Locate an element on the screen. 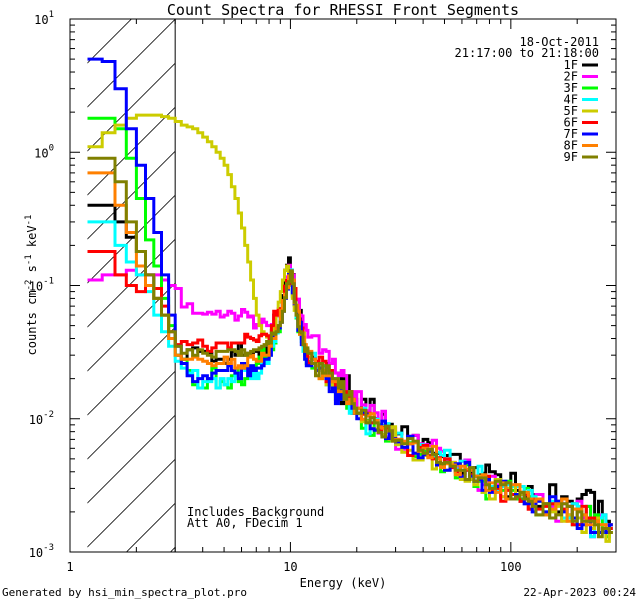 This screenshot has height=600, width=640. legend-label: 7F is located at coordinates (571, 134).